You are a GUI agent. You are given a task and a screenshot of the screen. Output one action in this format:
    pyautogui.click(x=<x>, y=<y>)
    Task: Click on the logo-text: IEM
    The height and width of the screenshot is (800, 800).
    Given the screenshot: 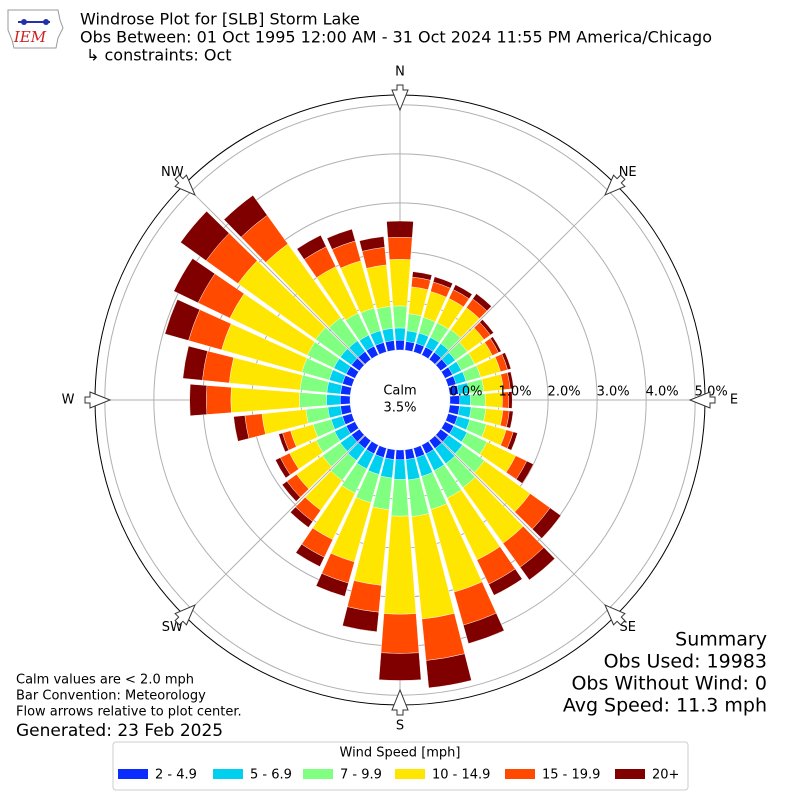 What is the action you would take?
    pyautogui.click(x=30, y=37)
    